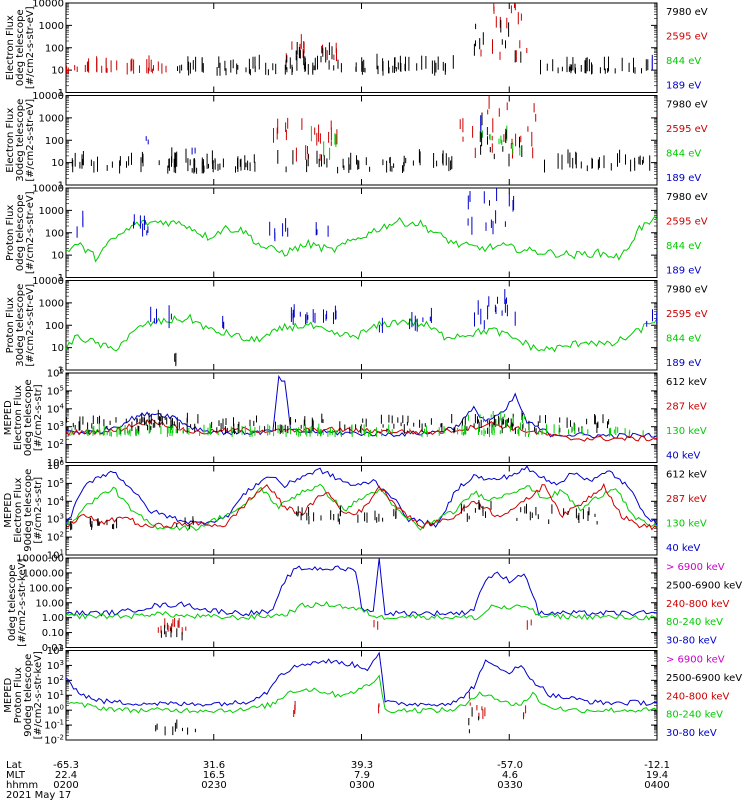 This screenshot has height=800, width=750. What do you see at coordinates (38, 510) in the screenshot?
I see `y-axis-title: [#/cm2-s-str]` at bounding box center [38, 510].